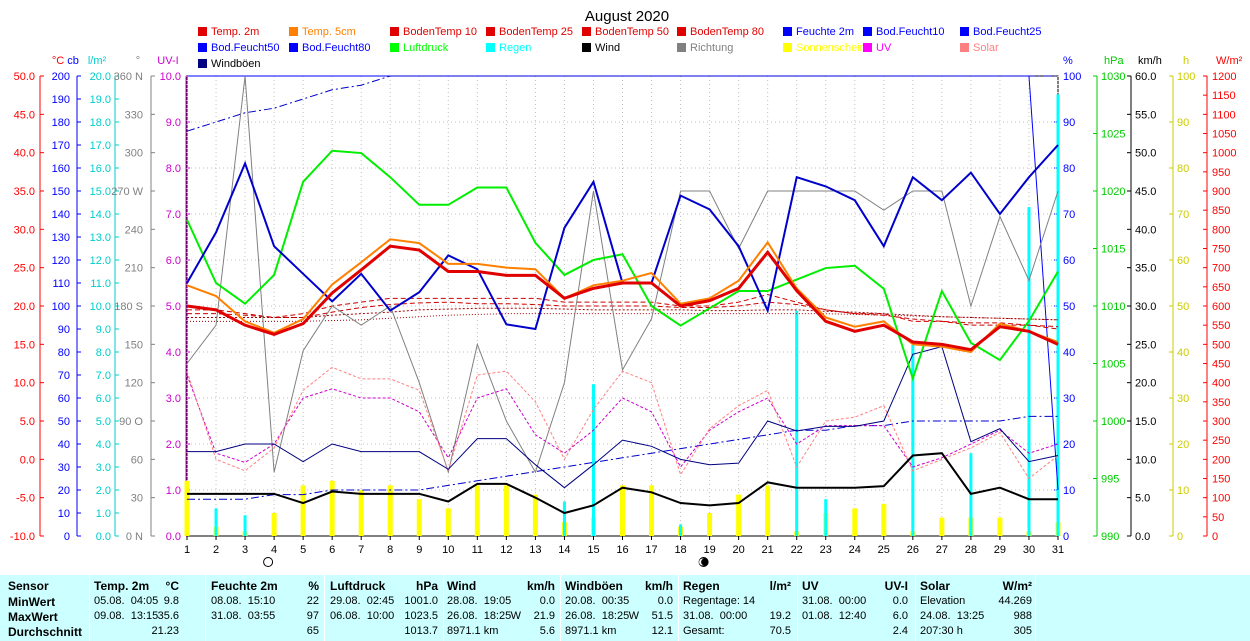 Image resolution: width=1250 pixels, height=641 pixels. I want to click on stats-value: 9.8, so click(171, 601).